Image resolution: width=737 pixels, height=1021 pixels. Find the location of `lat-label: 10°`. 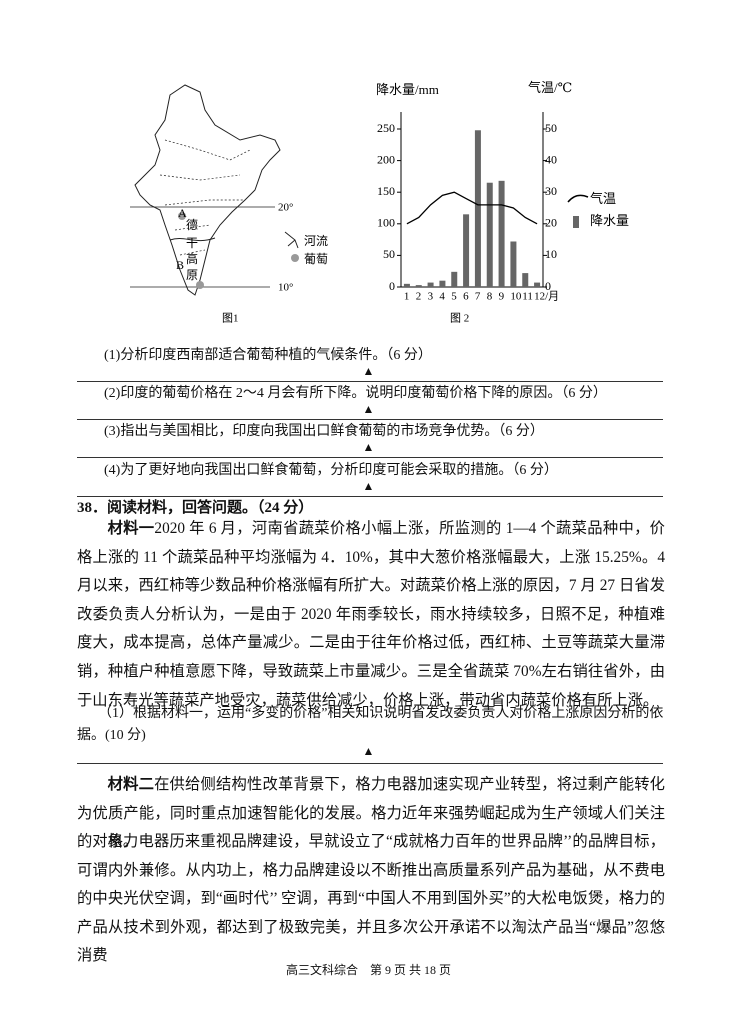

lat-label: 10° is located at coordinates (285, 288).